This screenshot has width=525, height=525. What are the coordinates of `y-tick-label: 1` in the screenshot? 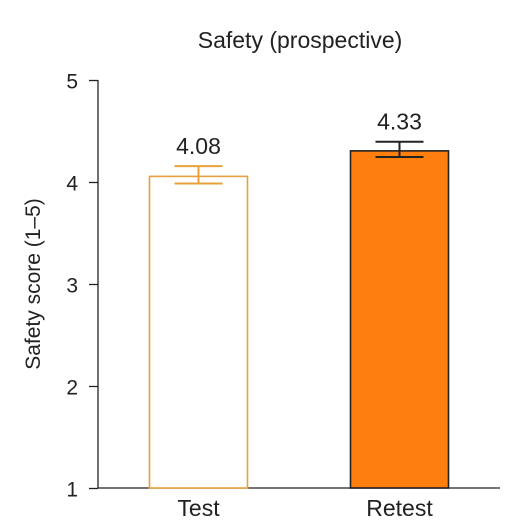 It's located at (72, 490).